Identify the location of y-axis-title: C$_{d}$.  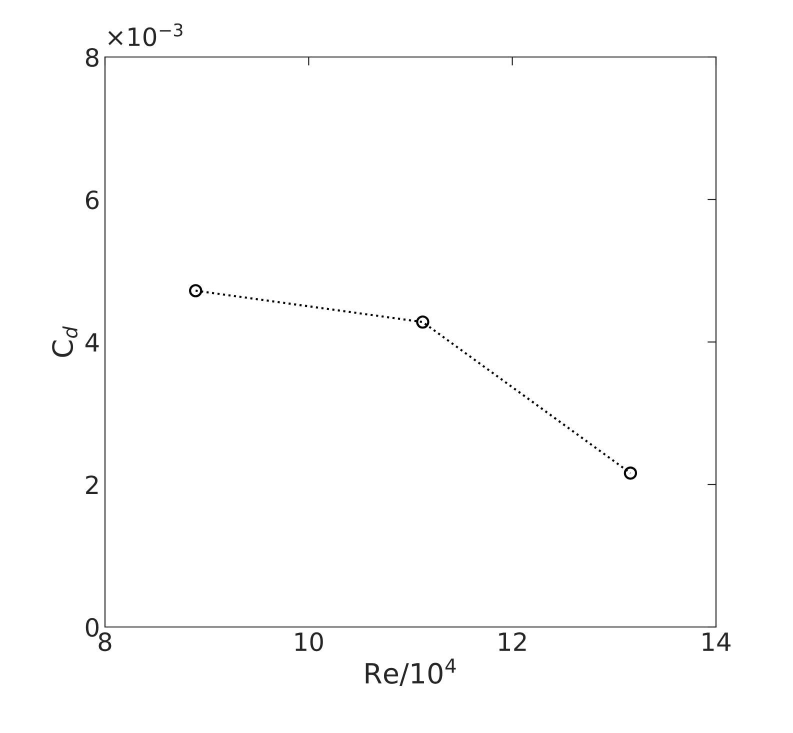
(65, 341).